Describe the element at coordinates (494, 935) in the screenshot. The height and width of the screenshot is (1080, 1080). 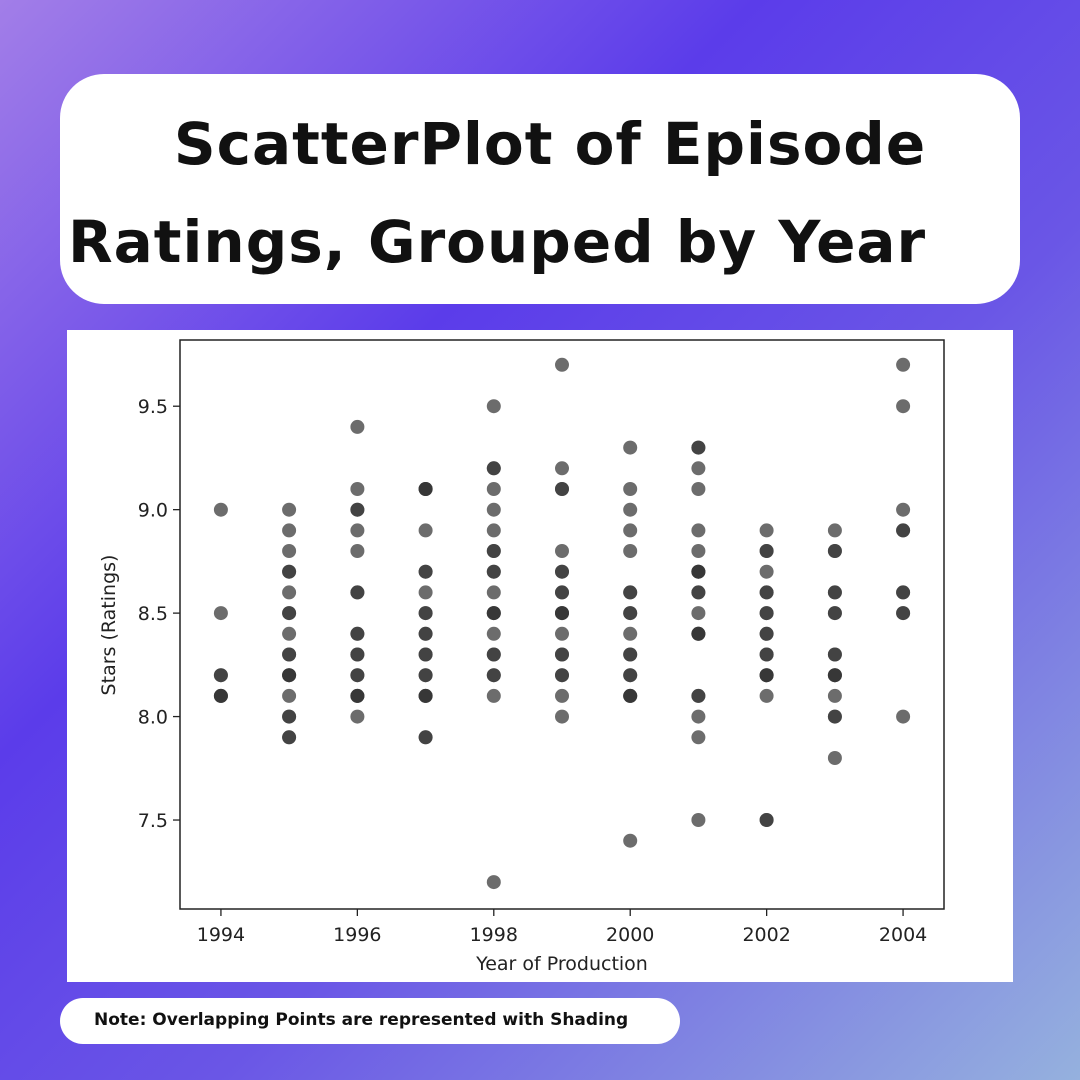
I see `x-tick-label: 1998` at that location.